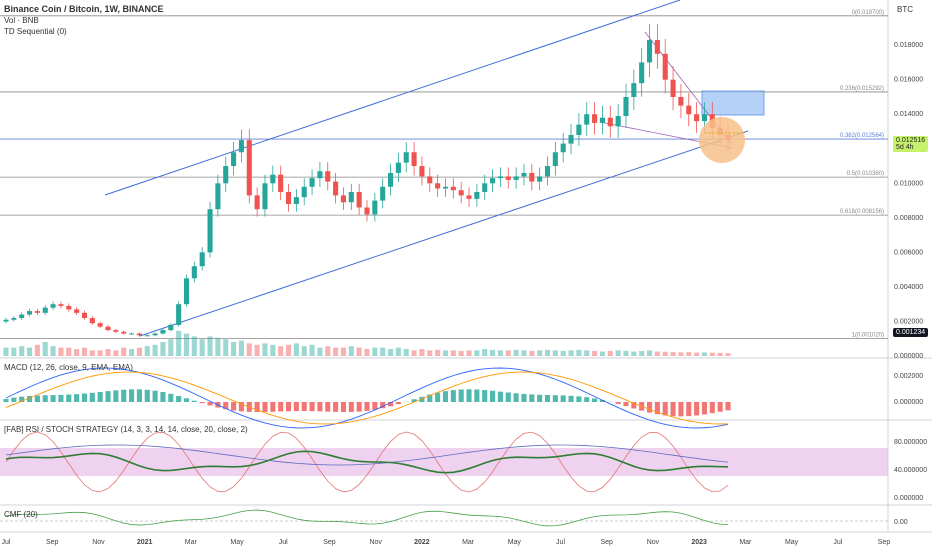 This screenshot has width=932, height=550. What do you see at coordinates (367, 398) in the screenshot?
I see `signal-line` at bounding box center [367, 398].